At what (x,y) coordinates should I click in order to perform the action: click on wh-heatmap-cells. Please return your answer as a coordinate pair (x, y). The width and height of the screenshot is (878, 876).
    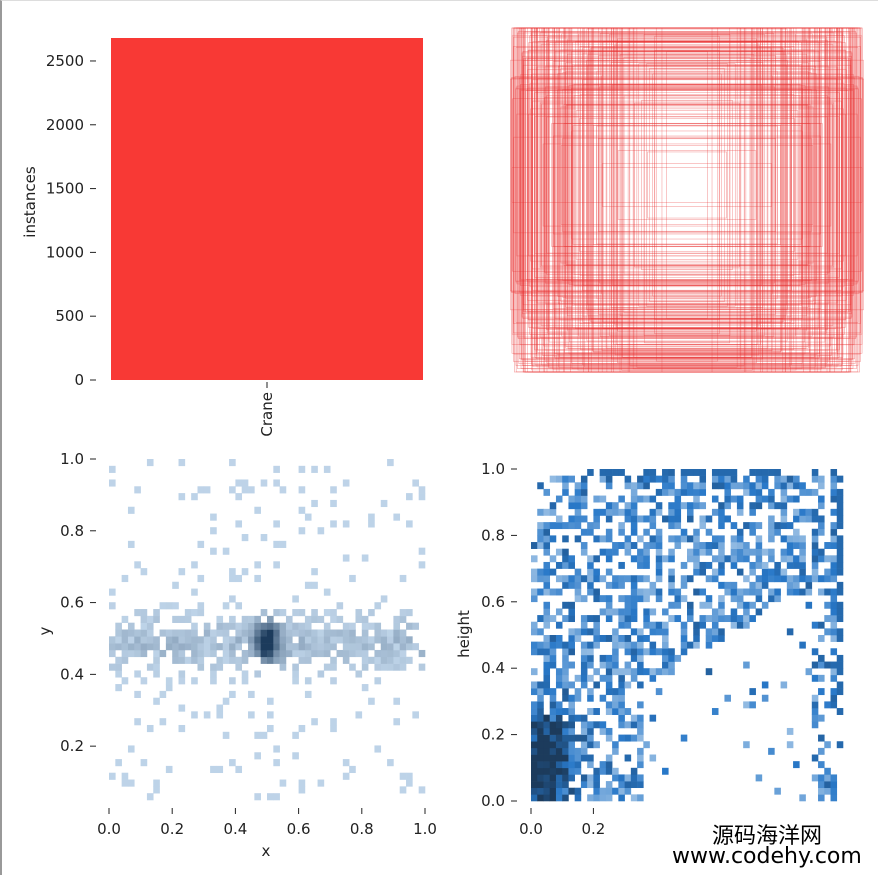
    Looking at the image, I should click on (687, 635).